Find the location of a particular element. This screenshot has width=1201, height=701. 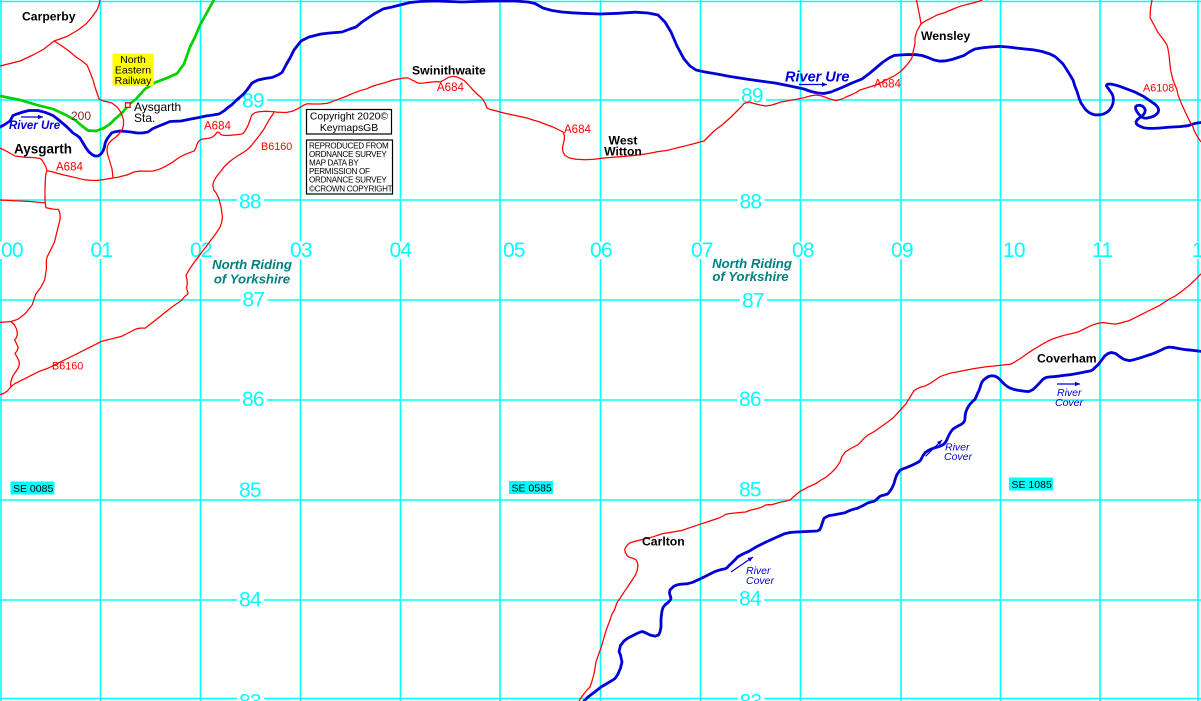

svg-text: 00 is located at coordinates (12, 250).